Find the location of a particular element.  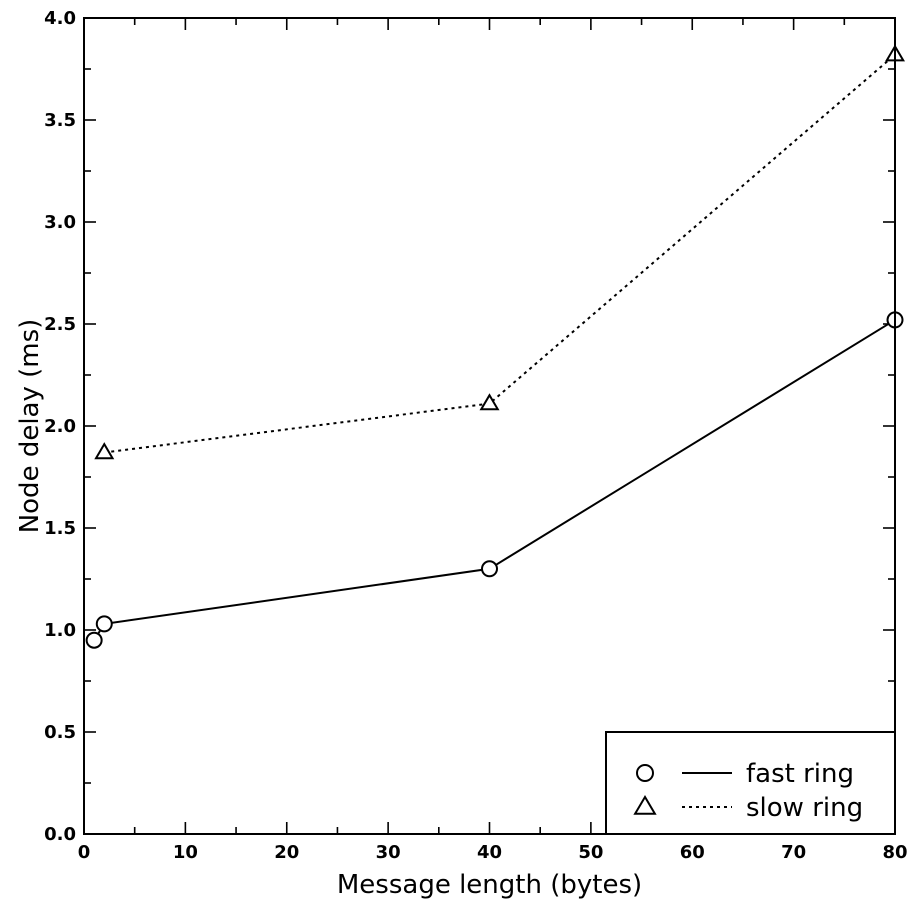

legend-entry-fast-ring: fast ring is located at coordinates (745, 774).